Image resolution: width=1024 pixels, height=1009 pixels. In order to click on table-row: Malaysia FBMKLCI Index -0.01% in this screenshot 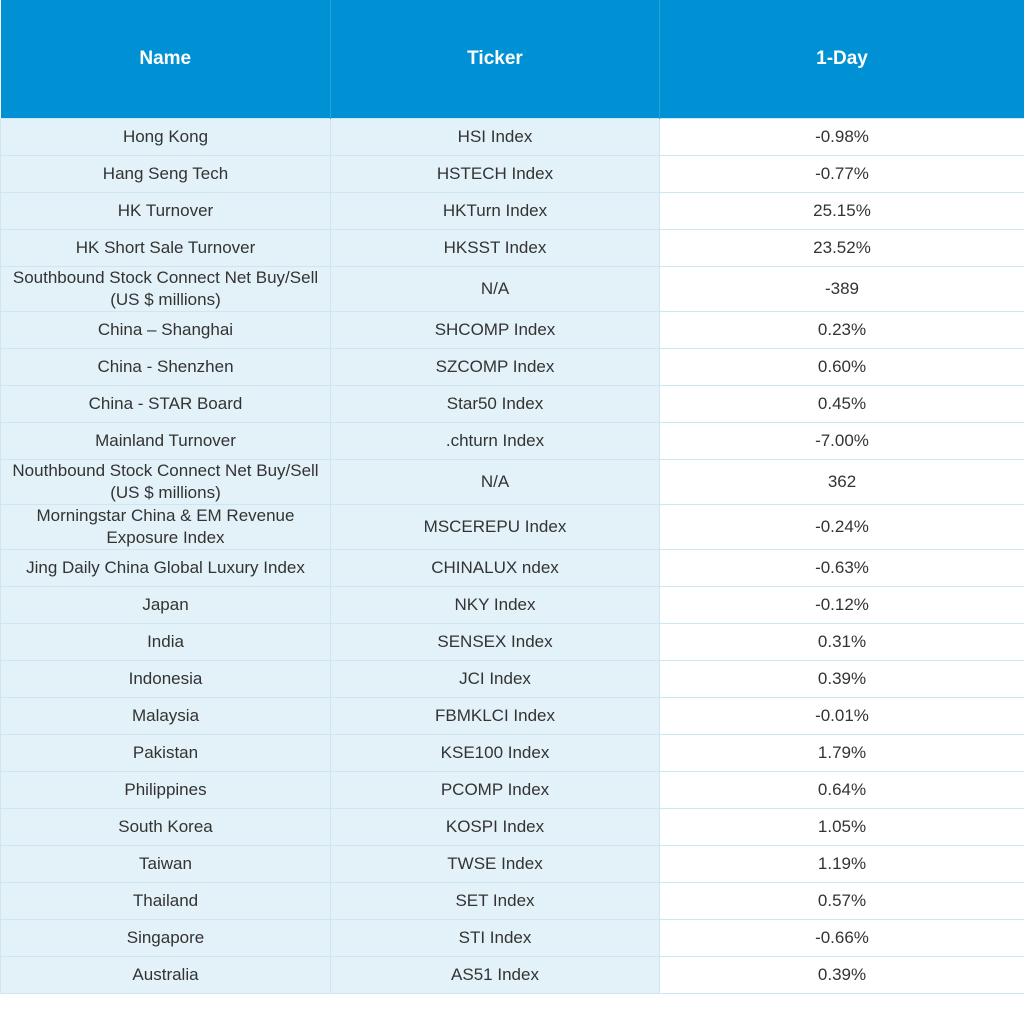, I will do `click(512, 716)`.